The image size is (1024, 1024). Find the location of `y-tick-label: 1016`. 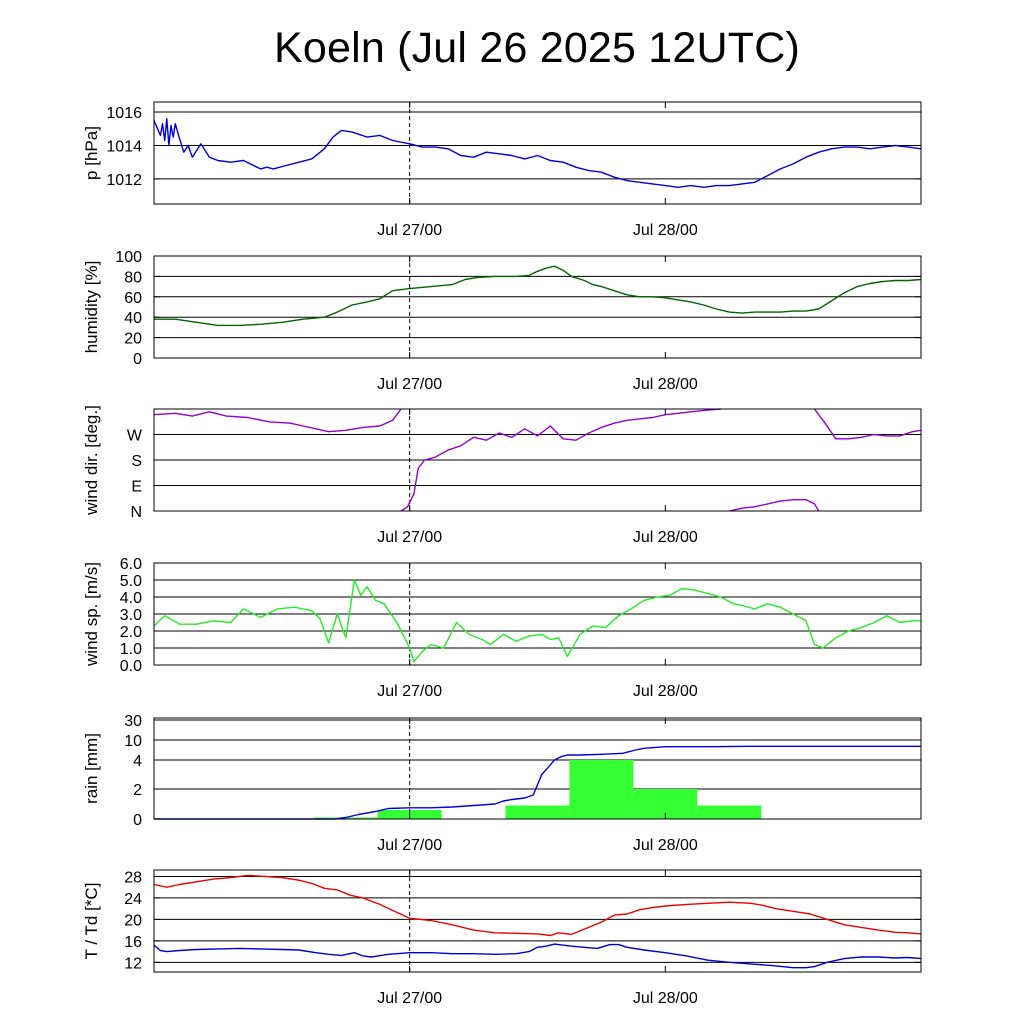

y-tick-label: 1016 is located at coordinates (124, 113).